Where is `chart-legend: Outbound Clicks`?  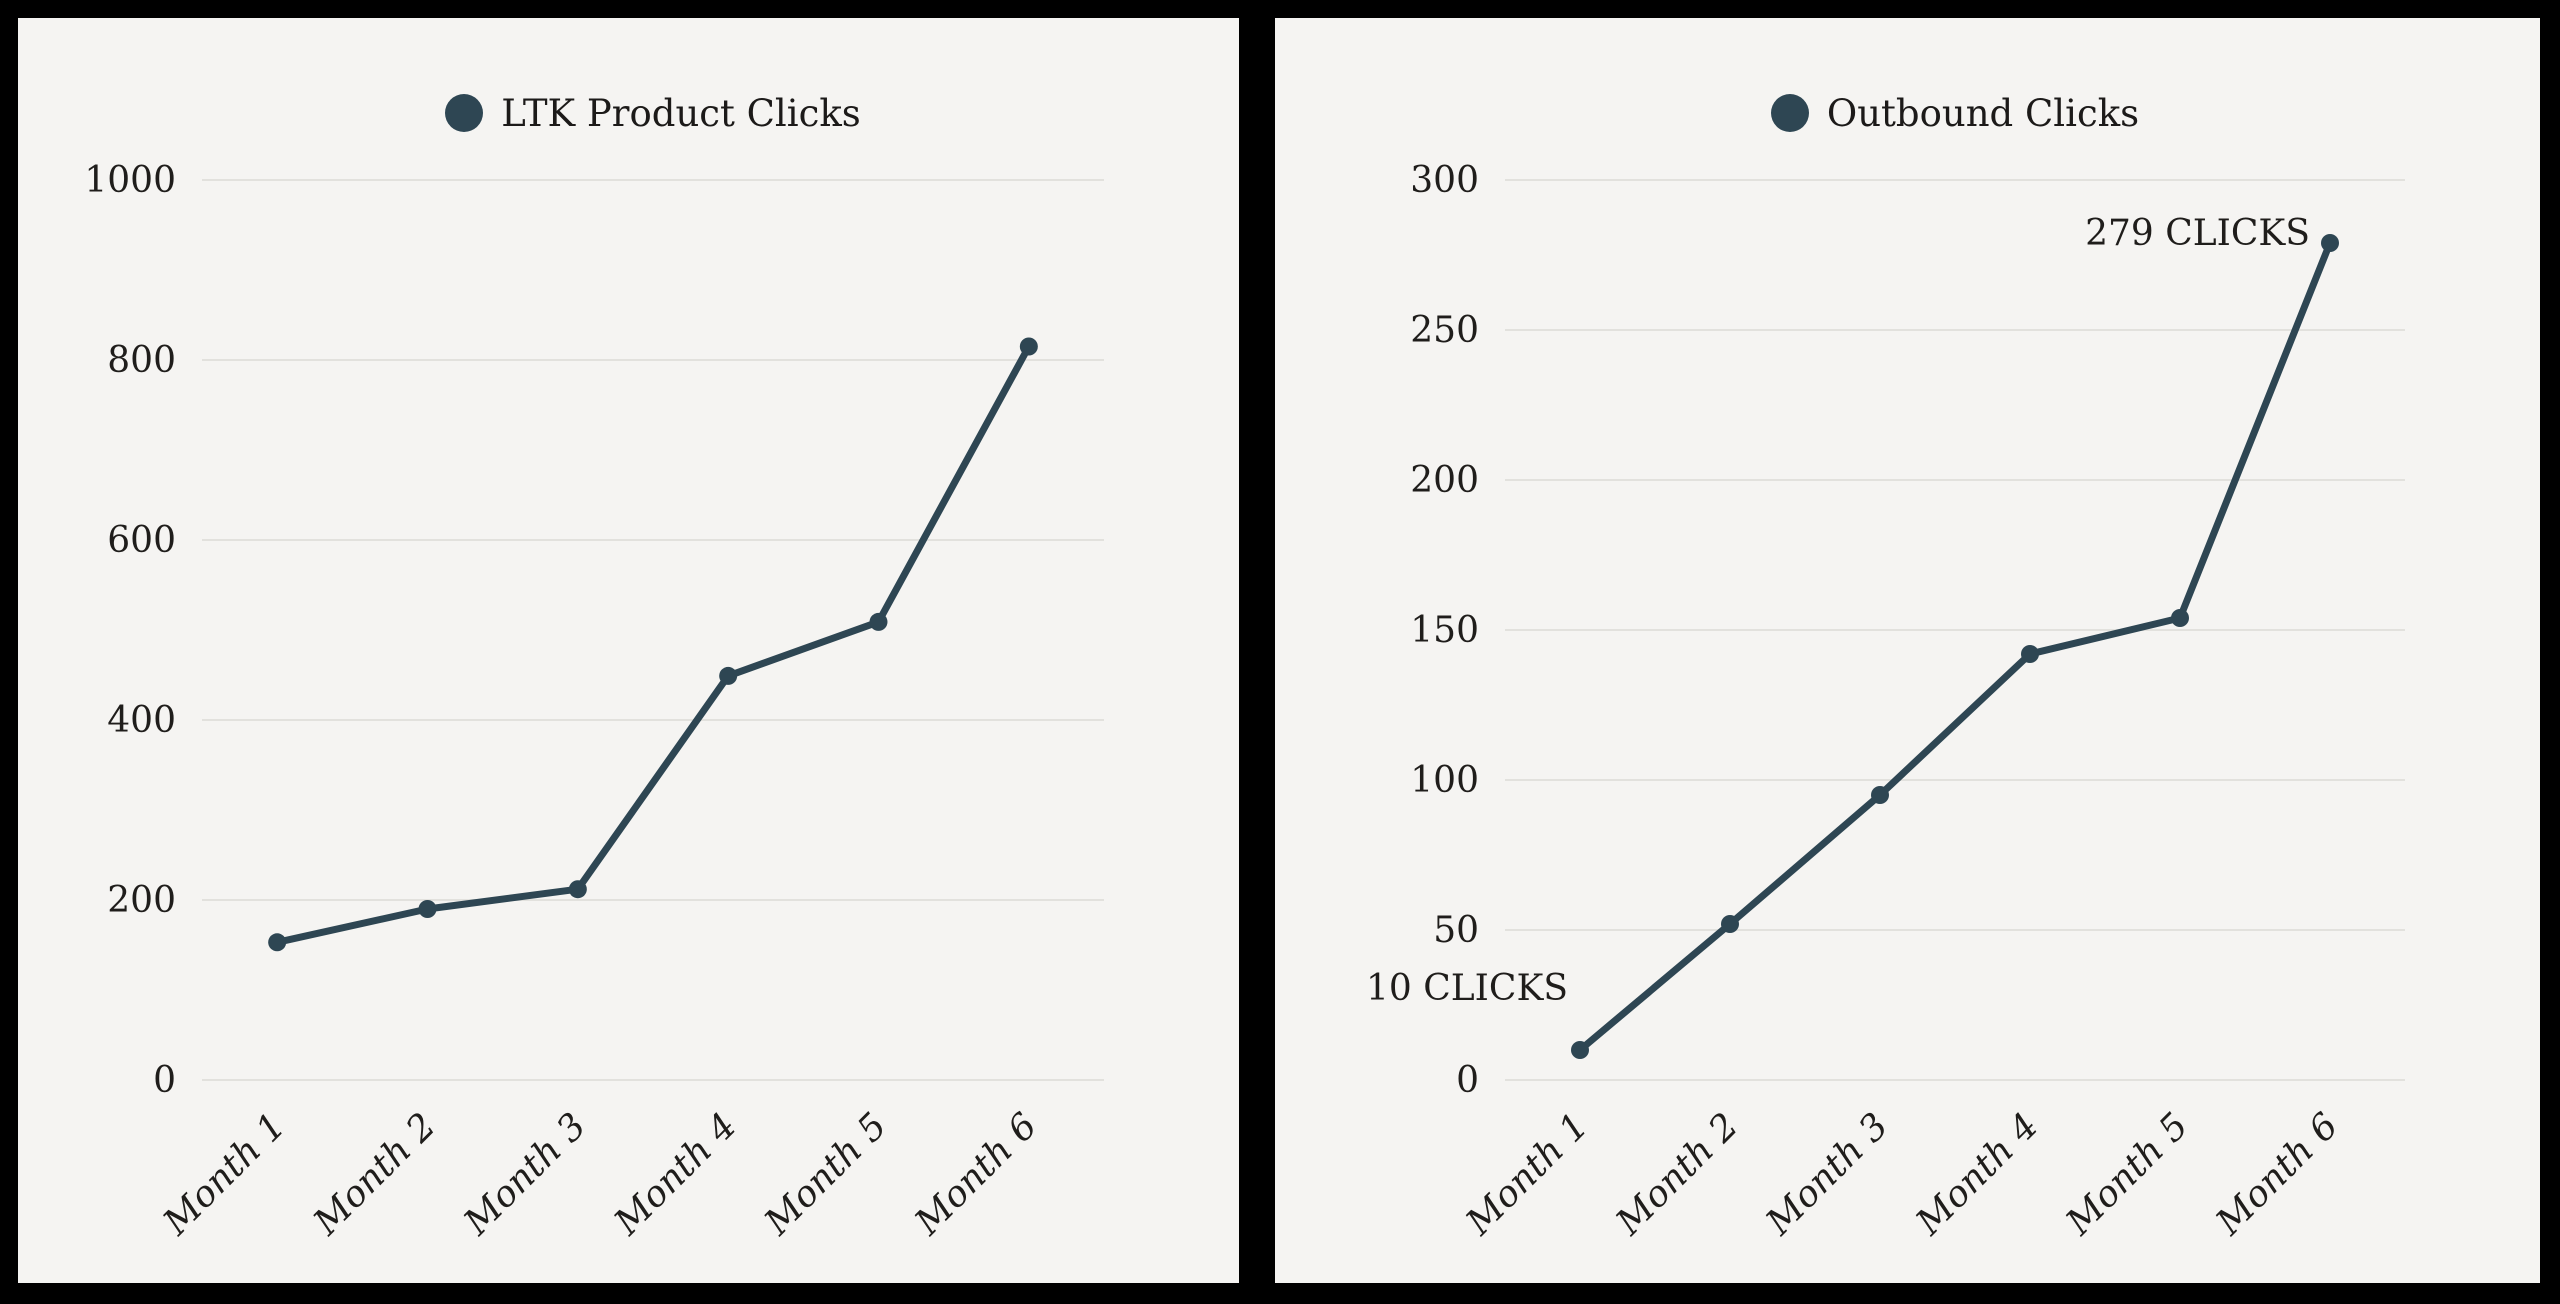 chart-legend: Outbound Clicks is located at coordinates (1955, 113).